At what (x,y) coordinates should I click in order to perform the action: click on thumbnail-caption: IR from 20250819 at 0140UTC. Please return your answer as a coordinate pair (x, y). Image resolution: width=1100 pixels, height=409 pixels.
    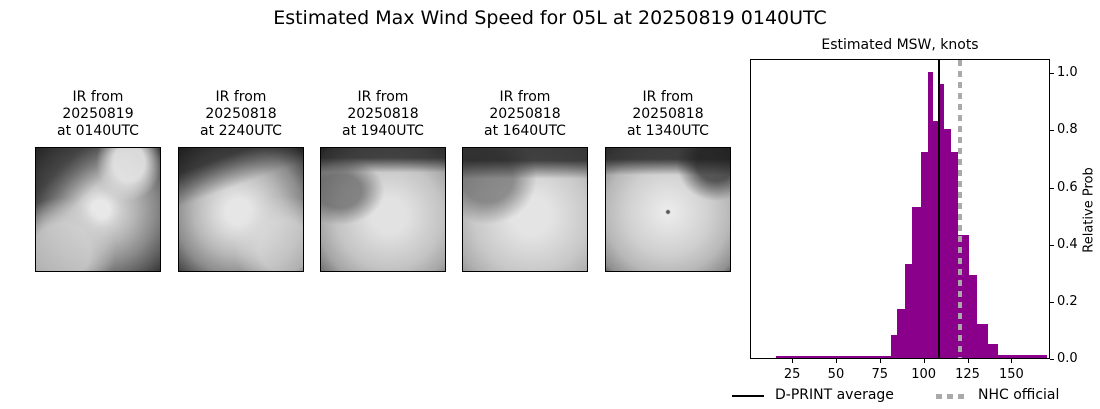
    Looking at the image, I should click on (98, 114).